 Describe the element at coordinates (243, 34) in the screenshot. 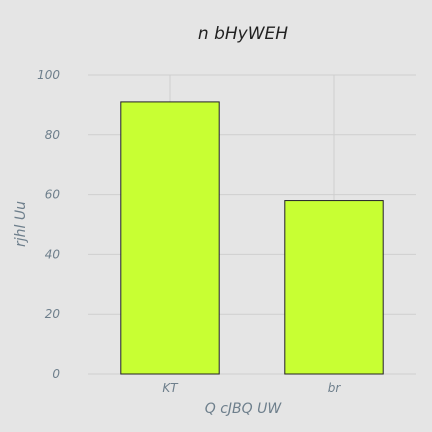

I see `chart-title: n bHyWEH` at that location.